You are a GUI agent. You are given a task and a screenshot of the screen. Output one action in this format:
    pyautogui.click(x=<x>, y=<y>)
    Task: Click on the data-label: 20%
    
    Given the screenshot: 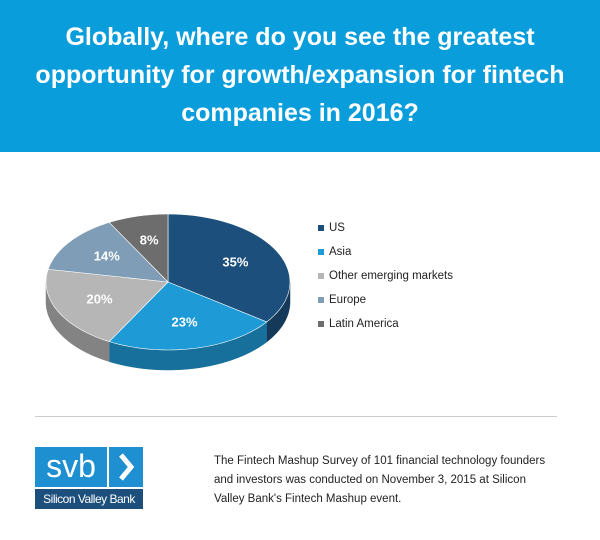 What is the action you would take?
    pyautogui.click(x=100, y=298)
    